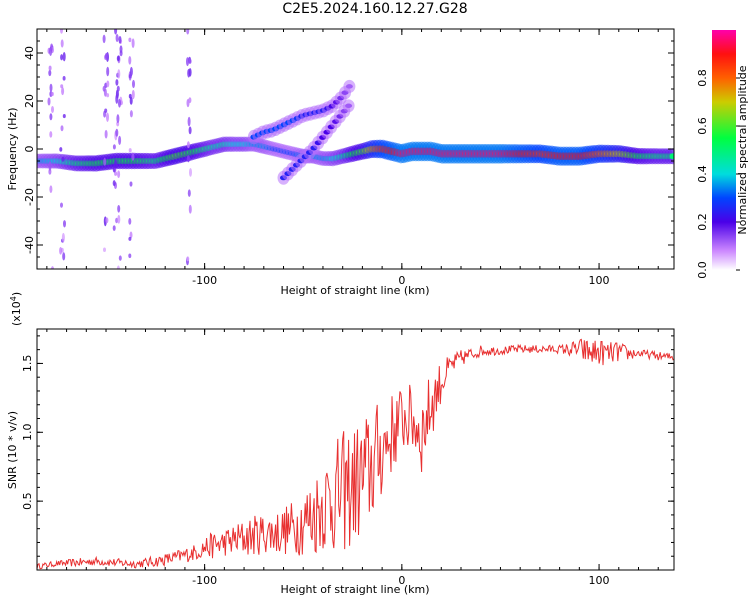 Image resolution: width=750 pixels, height=600 pixels. What do you see at coordinates (354, 589) in the screenshot?
I see `snr-xlabel: Height of straight line (km)` at bounding box center [354, 589].